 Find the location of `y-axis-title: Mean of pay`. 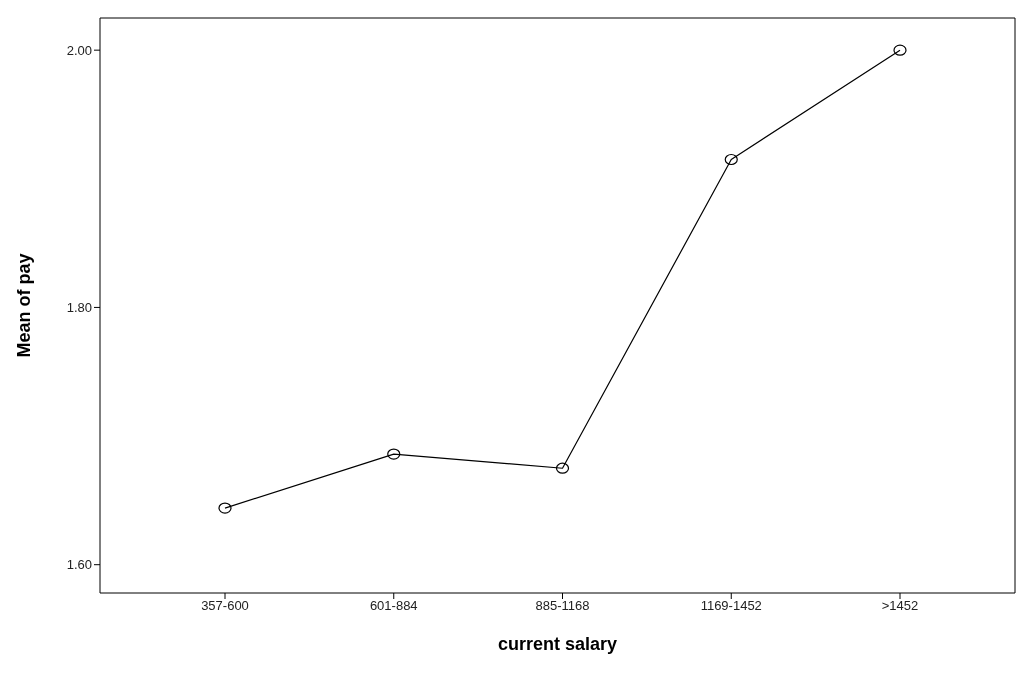

y-axis-title: Mean of pay is located at coordinates (24, 305).